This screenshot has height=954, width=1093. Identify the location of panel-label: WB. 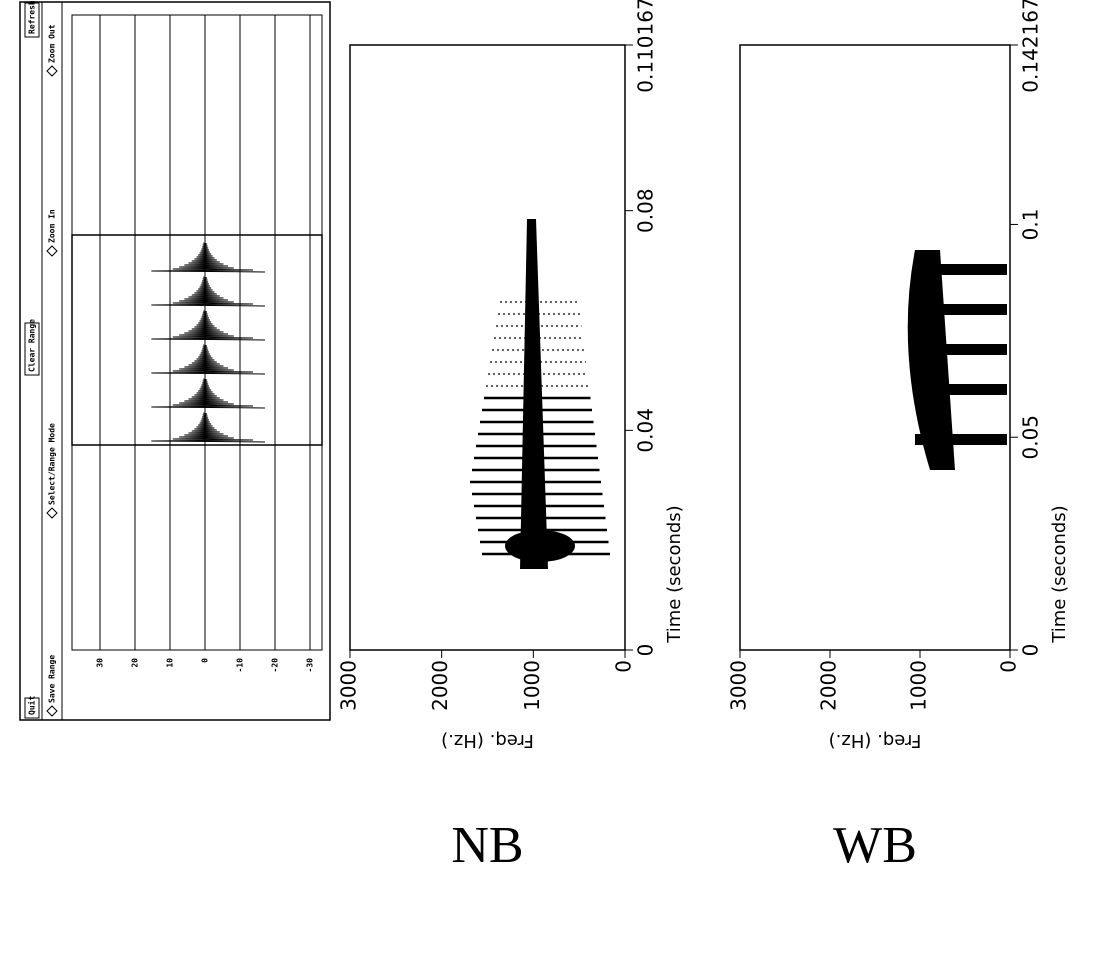
(875, 845).